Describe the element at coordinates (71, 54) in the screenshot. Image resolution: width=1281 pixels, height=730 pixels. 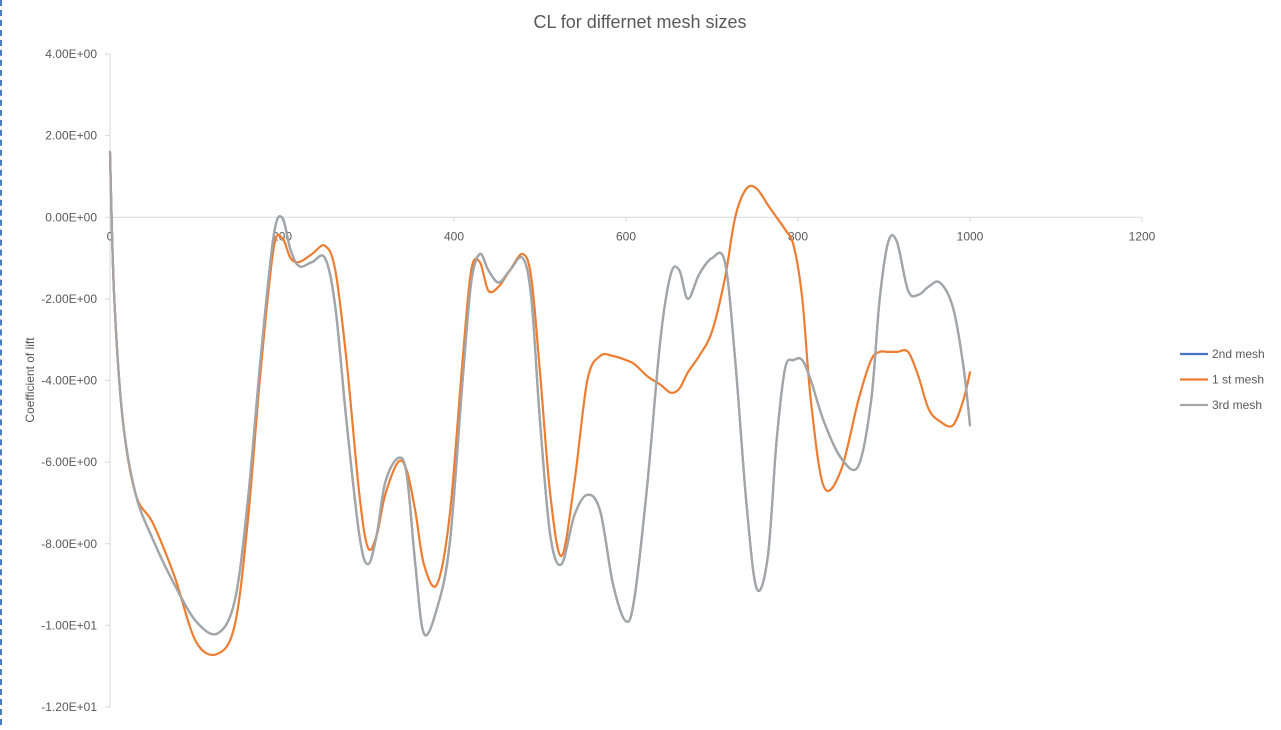
I see `y-tick-label: 4.00E+00` at that location.